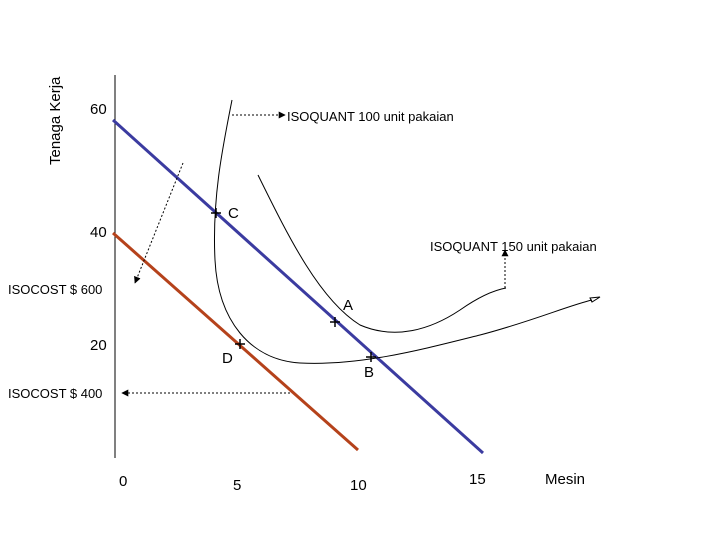  What do you see at coordinates (477, 479) in the screenshot?
I see `x-tick-label: 15` at bounding box center [477, 479].